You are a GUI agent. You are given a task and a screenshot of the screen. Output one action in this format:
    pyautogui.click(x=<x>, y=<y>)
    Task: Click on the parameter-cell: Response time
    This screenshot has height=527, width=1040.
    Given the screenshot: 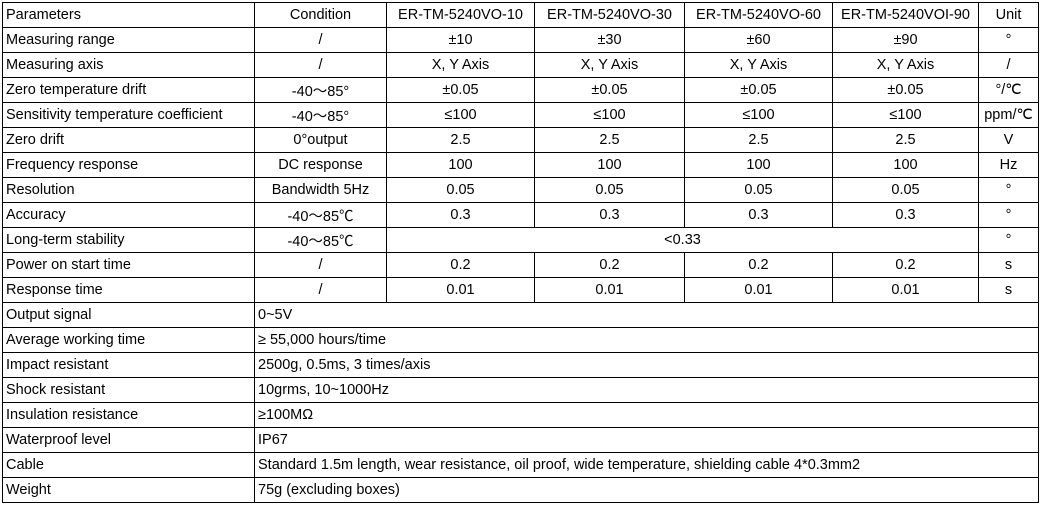 What is the action you would take?
    pyautogui.click(x=128, y=290)
    